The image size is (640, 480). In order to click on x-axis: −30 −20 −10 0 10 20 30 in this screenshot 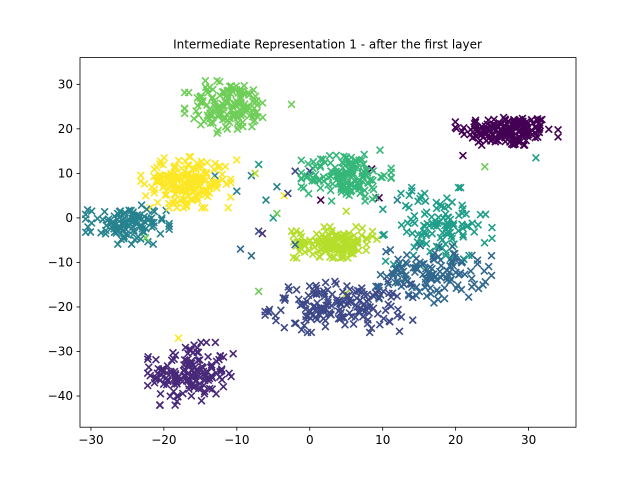, I will do `click(307, 437)`.